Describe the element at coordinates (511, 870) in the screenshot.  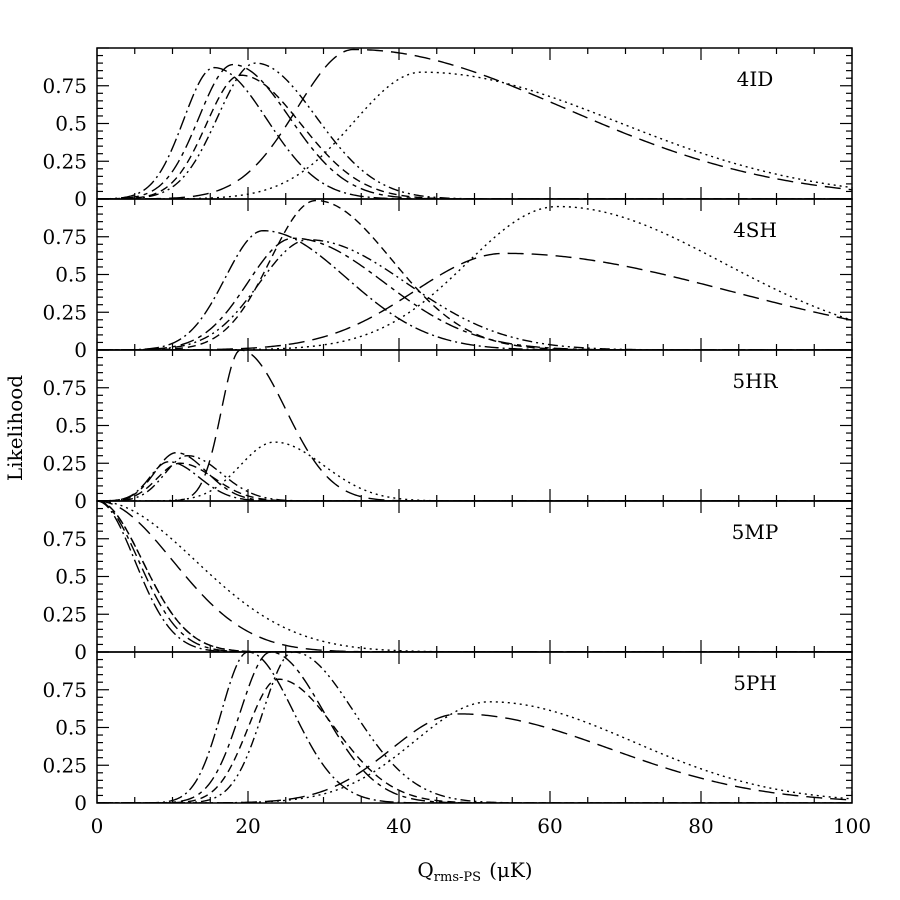
I see `x-axis-title-unit: (μK)` at that location.